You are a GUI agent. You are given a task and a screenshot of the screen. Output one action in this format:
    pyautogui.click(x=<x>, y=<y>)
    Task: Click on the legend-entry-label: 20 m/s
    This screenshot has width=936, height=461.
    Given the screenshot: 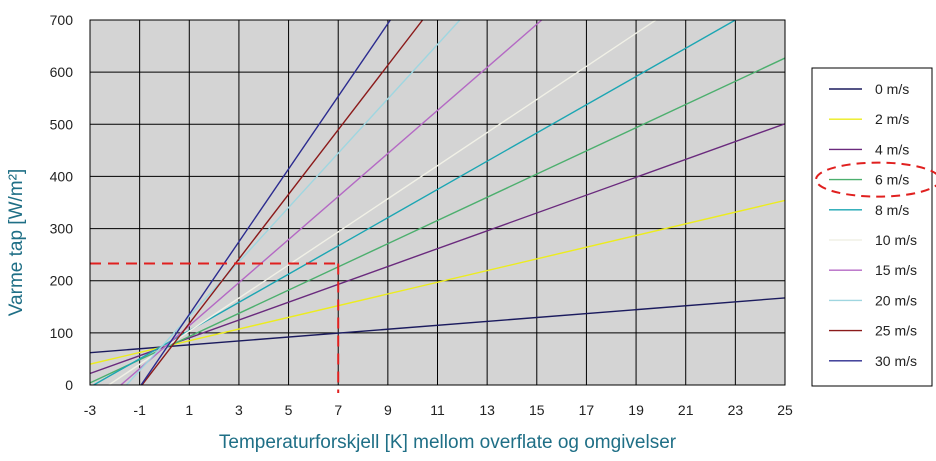 What is the action you would take?
    pyautogui.click(x=896, y=300)
    